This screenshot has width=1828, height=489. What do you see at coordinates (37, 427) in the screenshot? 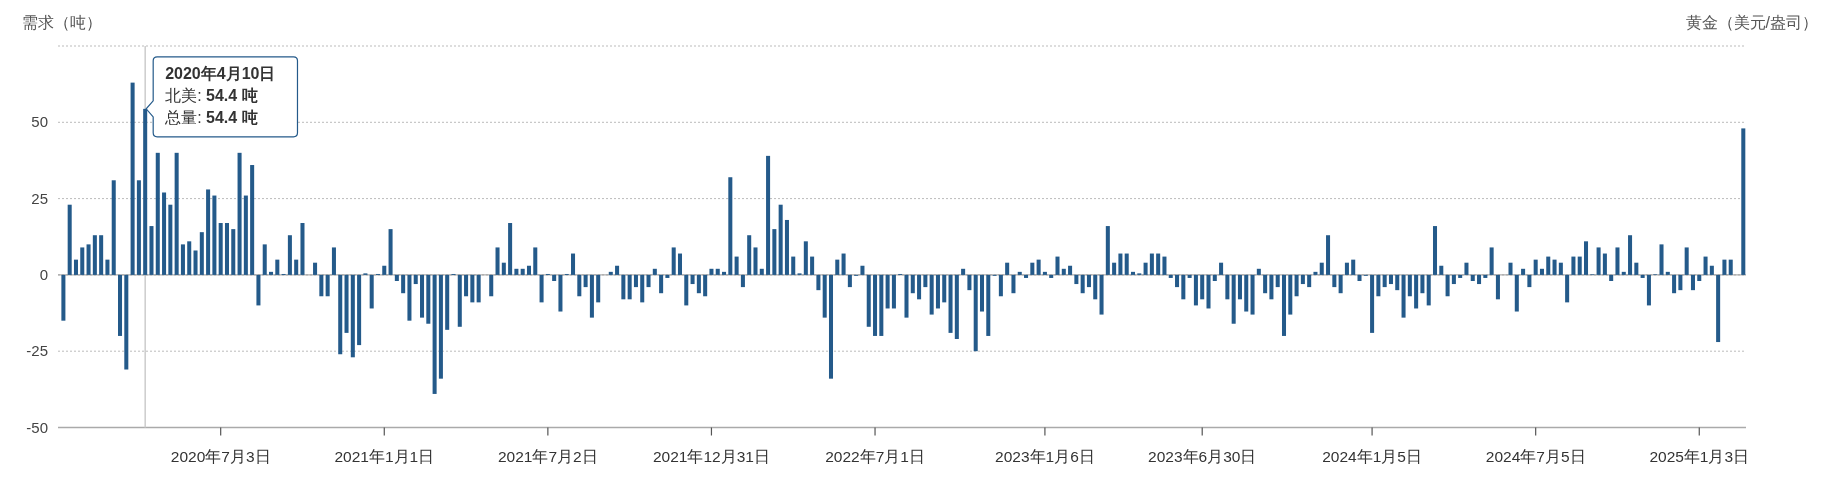
I see `y-tick-label: -50` at bounding box center [37, 427].